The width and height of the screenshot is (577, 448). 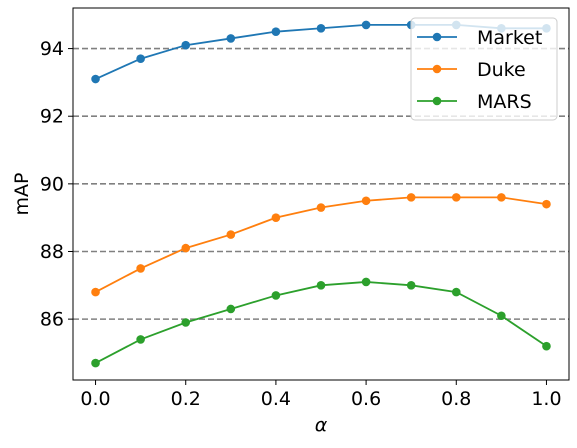 What do you see at coordinates (546, 399) in the screenshot?
I see `x-tick-label: 1.0` at bounding box center [546, 399].